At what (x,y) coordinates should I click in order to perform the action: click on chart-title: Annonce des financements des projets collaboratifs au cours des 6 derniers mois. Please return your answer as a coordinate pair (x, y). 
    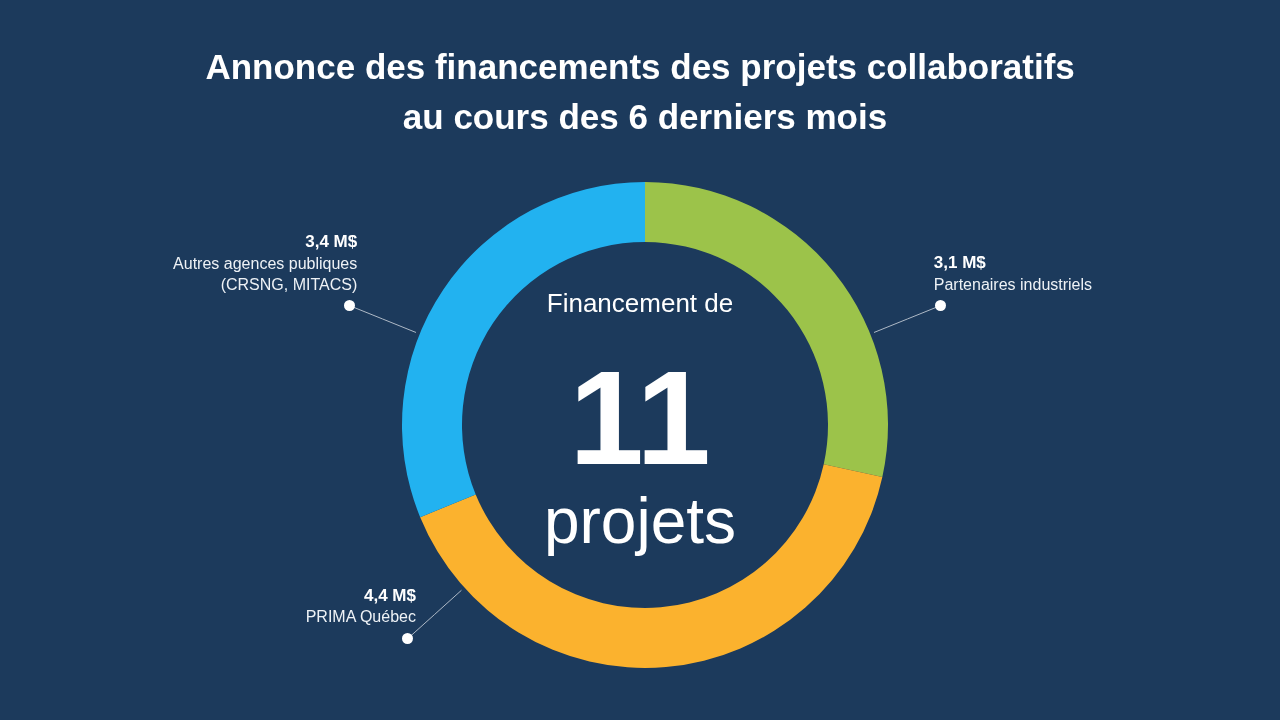
    Looking at the image, I should click on (645, 91).